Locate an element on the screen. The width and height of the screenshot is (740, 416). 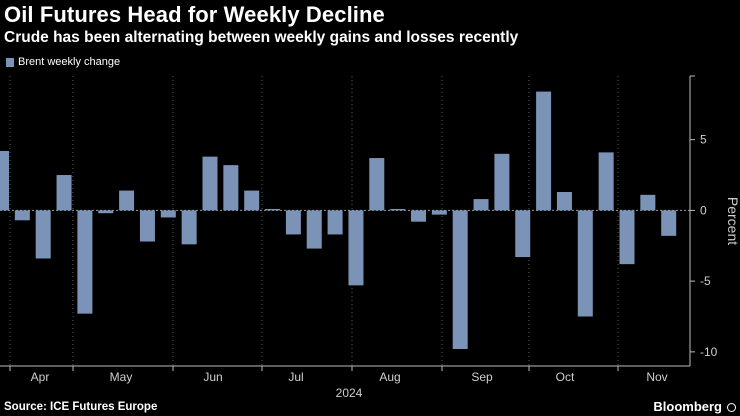
x-tick-label: Nov is located at coordinates (656, 377).